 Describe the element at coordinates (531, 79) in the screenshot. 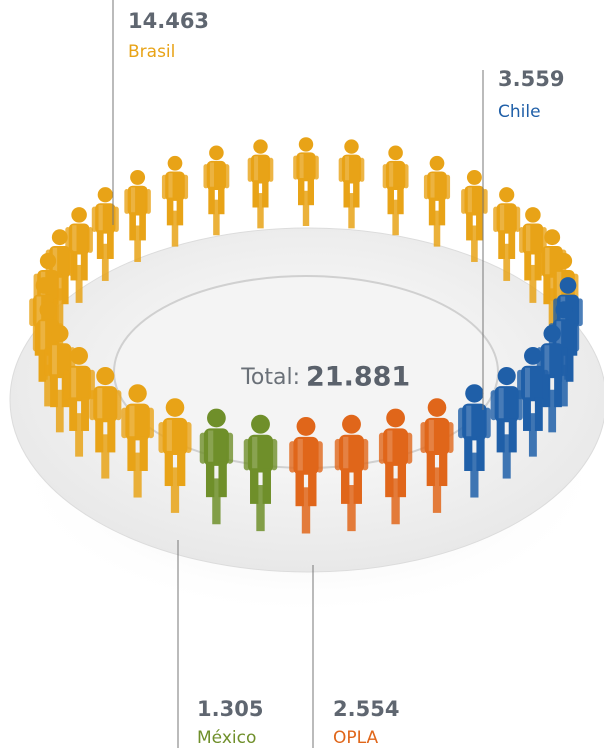

I see `value-label: 3.559` at that location.